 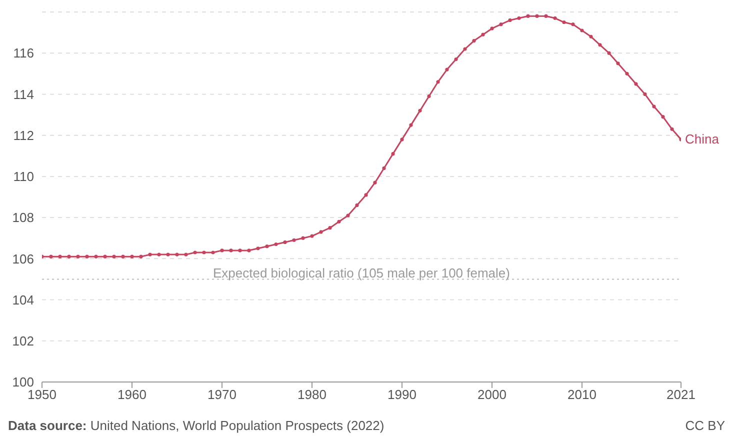 What do you see at coordinates (402, 394) in the screenshot?
I see `x-tick-label: 1990` at bounding box center [402, 394].